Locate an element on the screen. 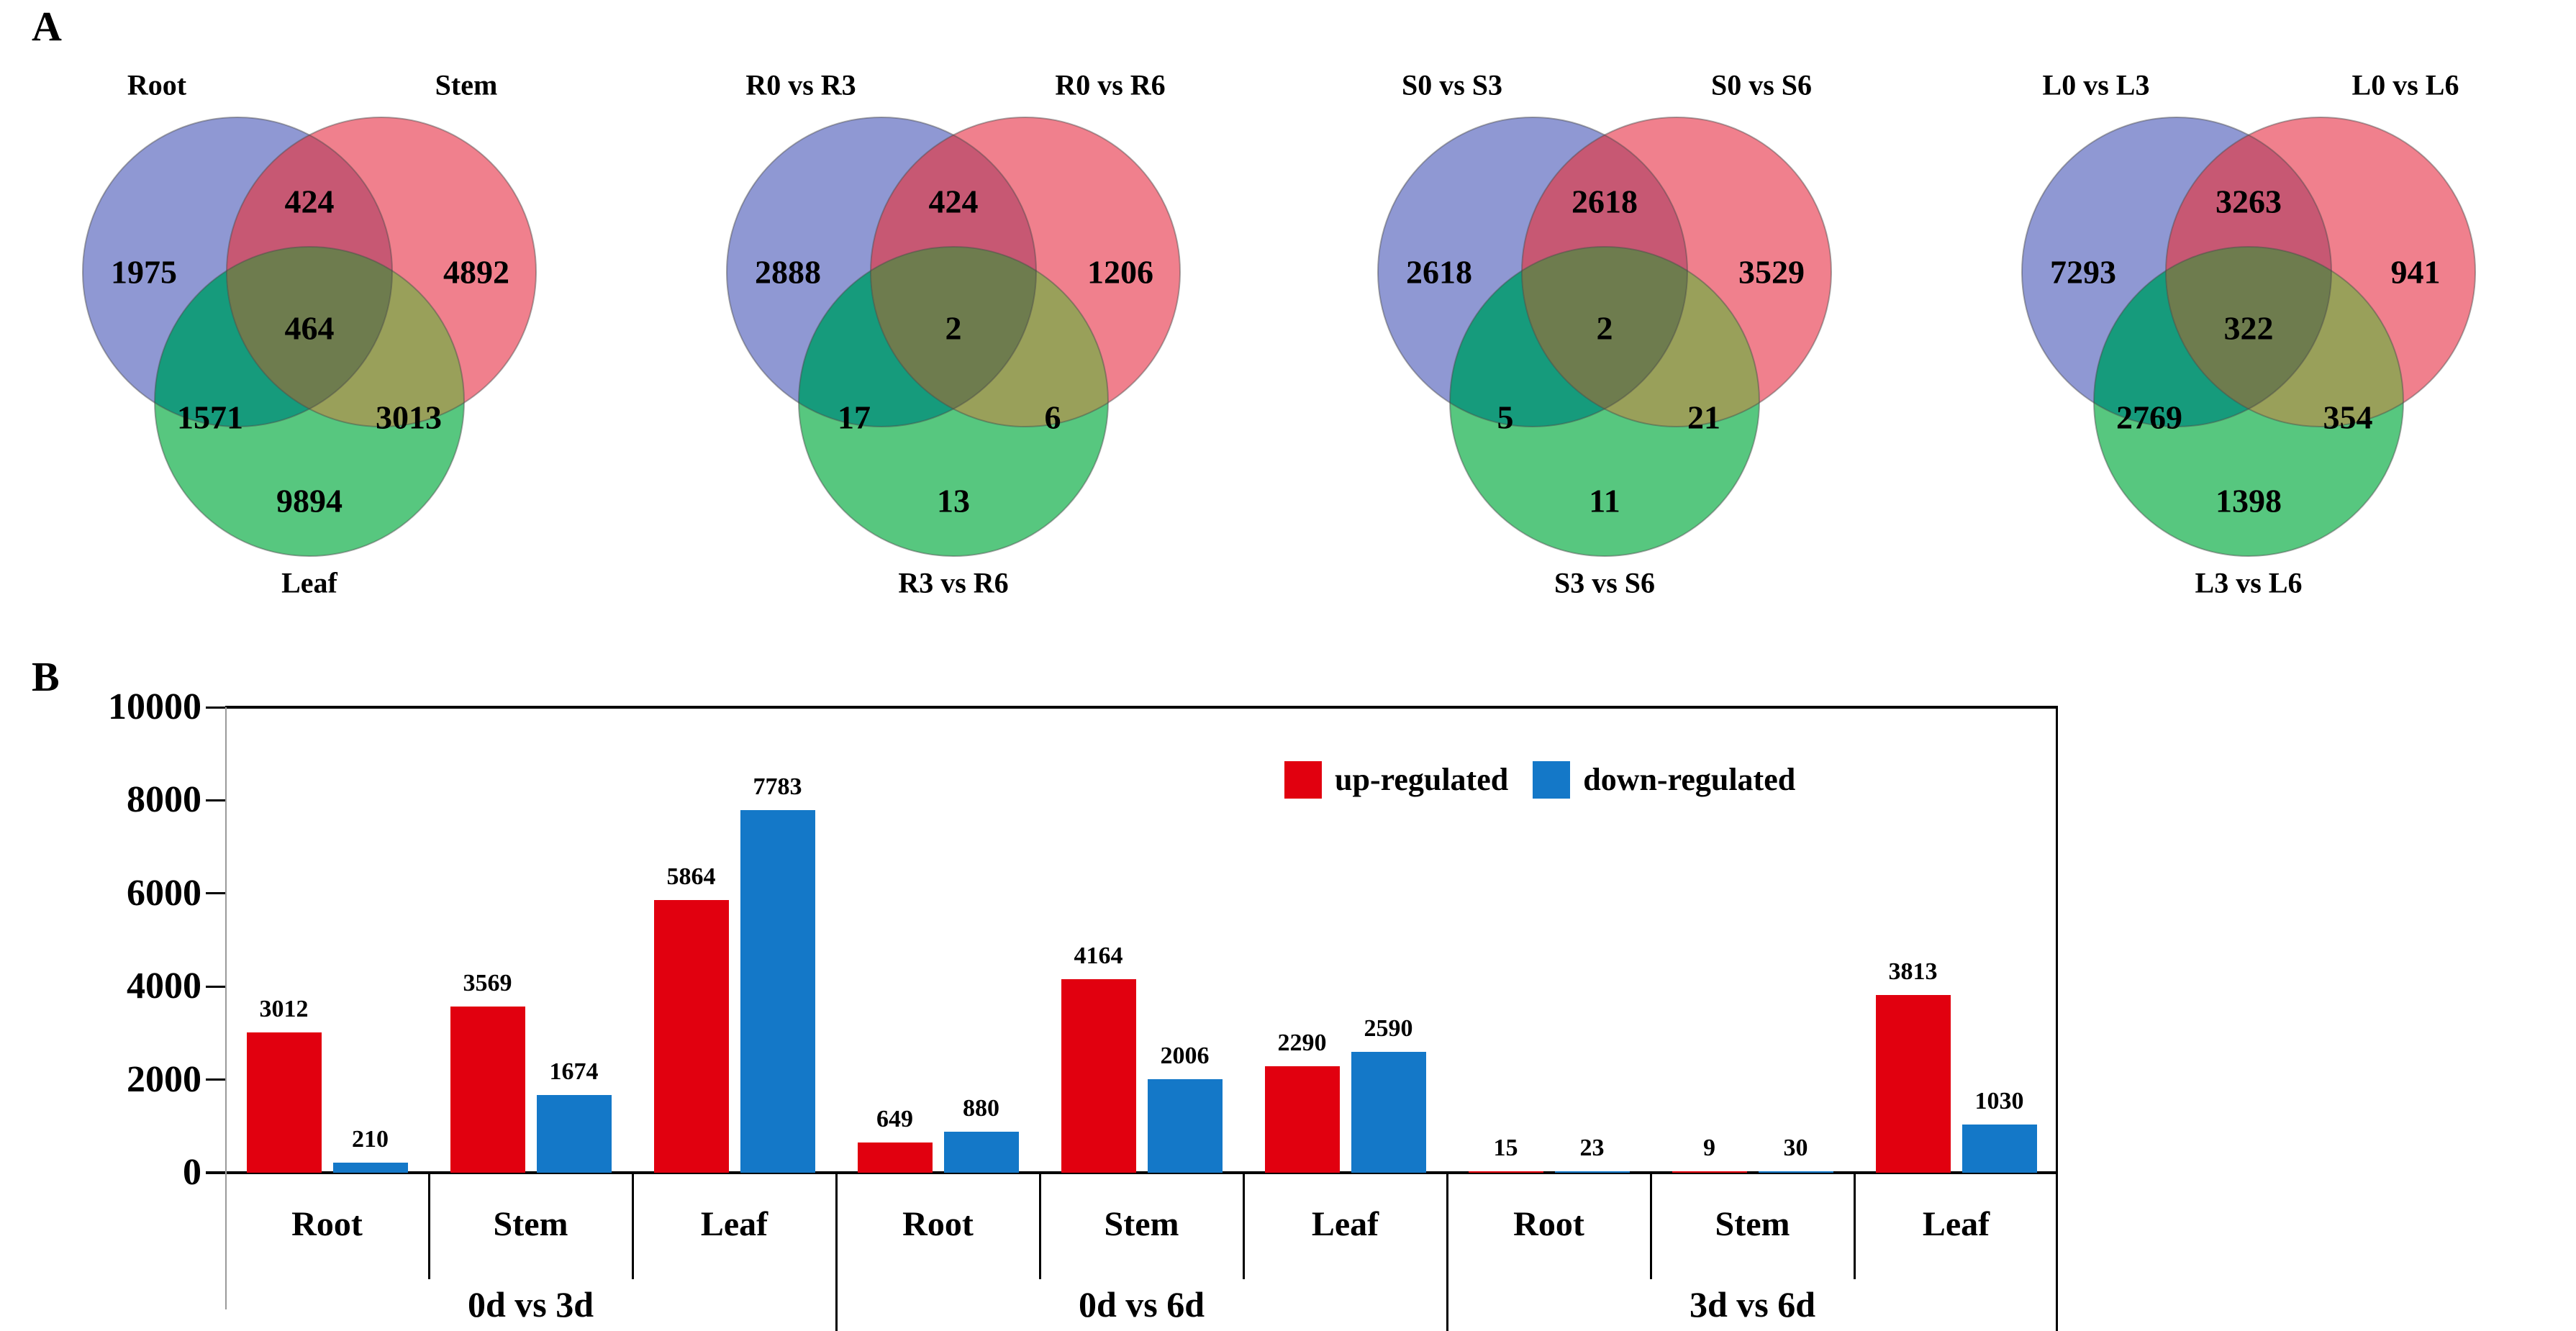 The image size is (2576, 1331). venn-set-label-left: R0 vs R3 is located at coordinates (800, 84).